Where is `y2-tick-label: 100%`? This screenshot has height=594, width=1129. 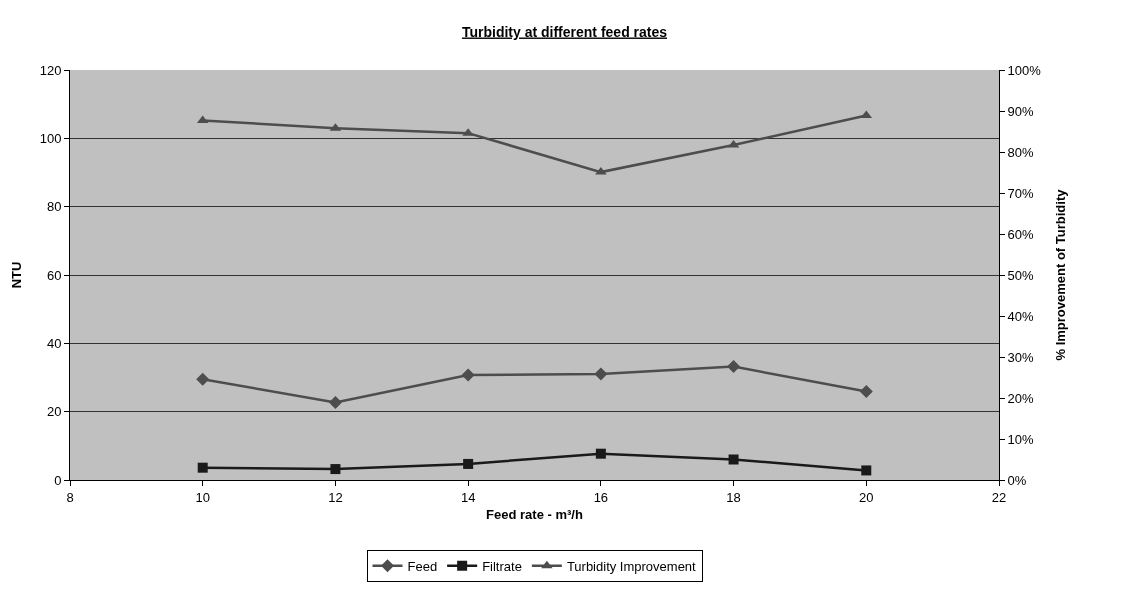
y2-tick-label: 100% is located at coordinates (1024, 70).